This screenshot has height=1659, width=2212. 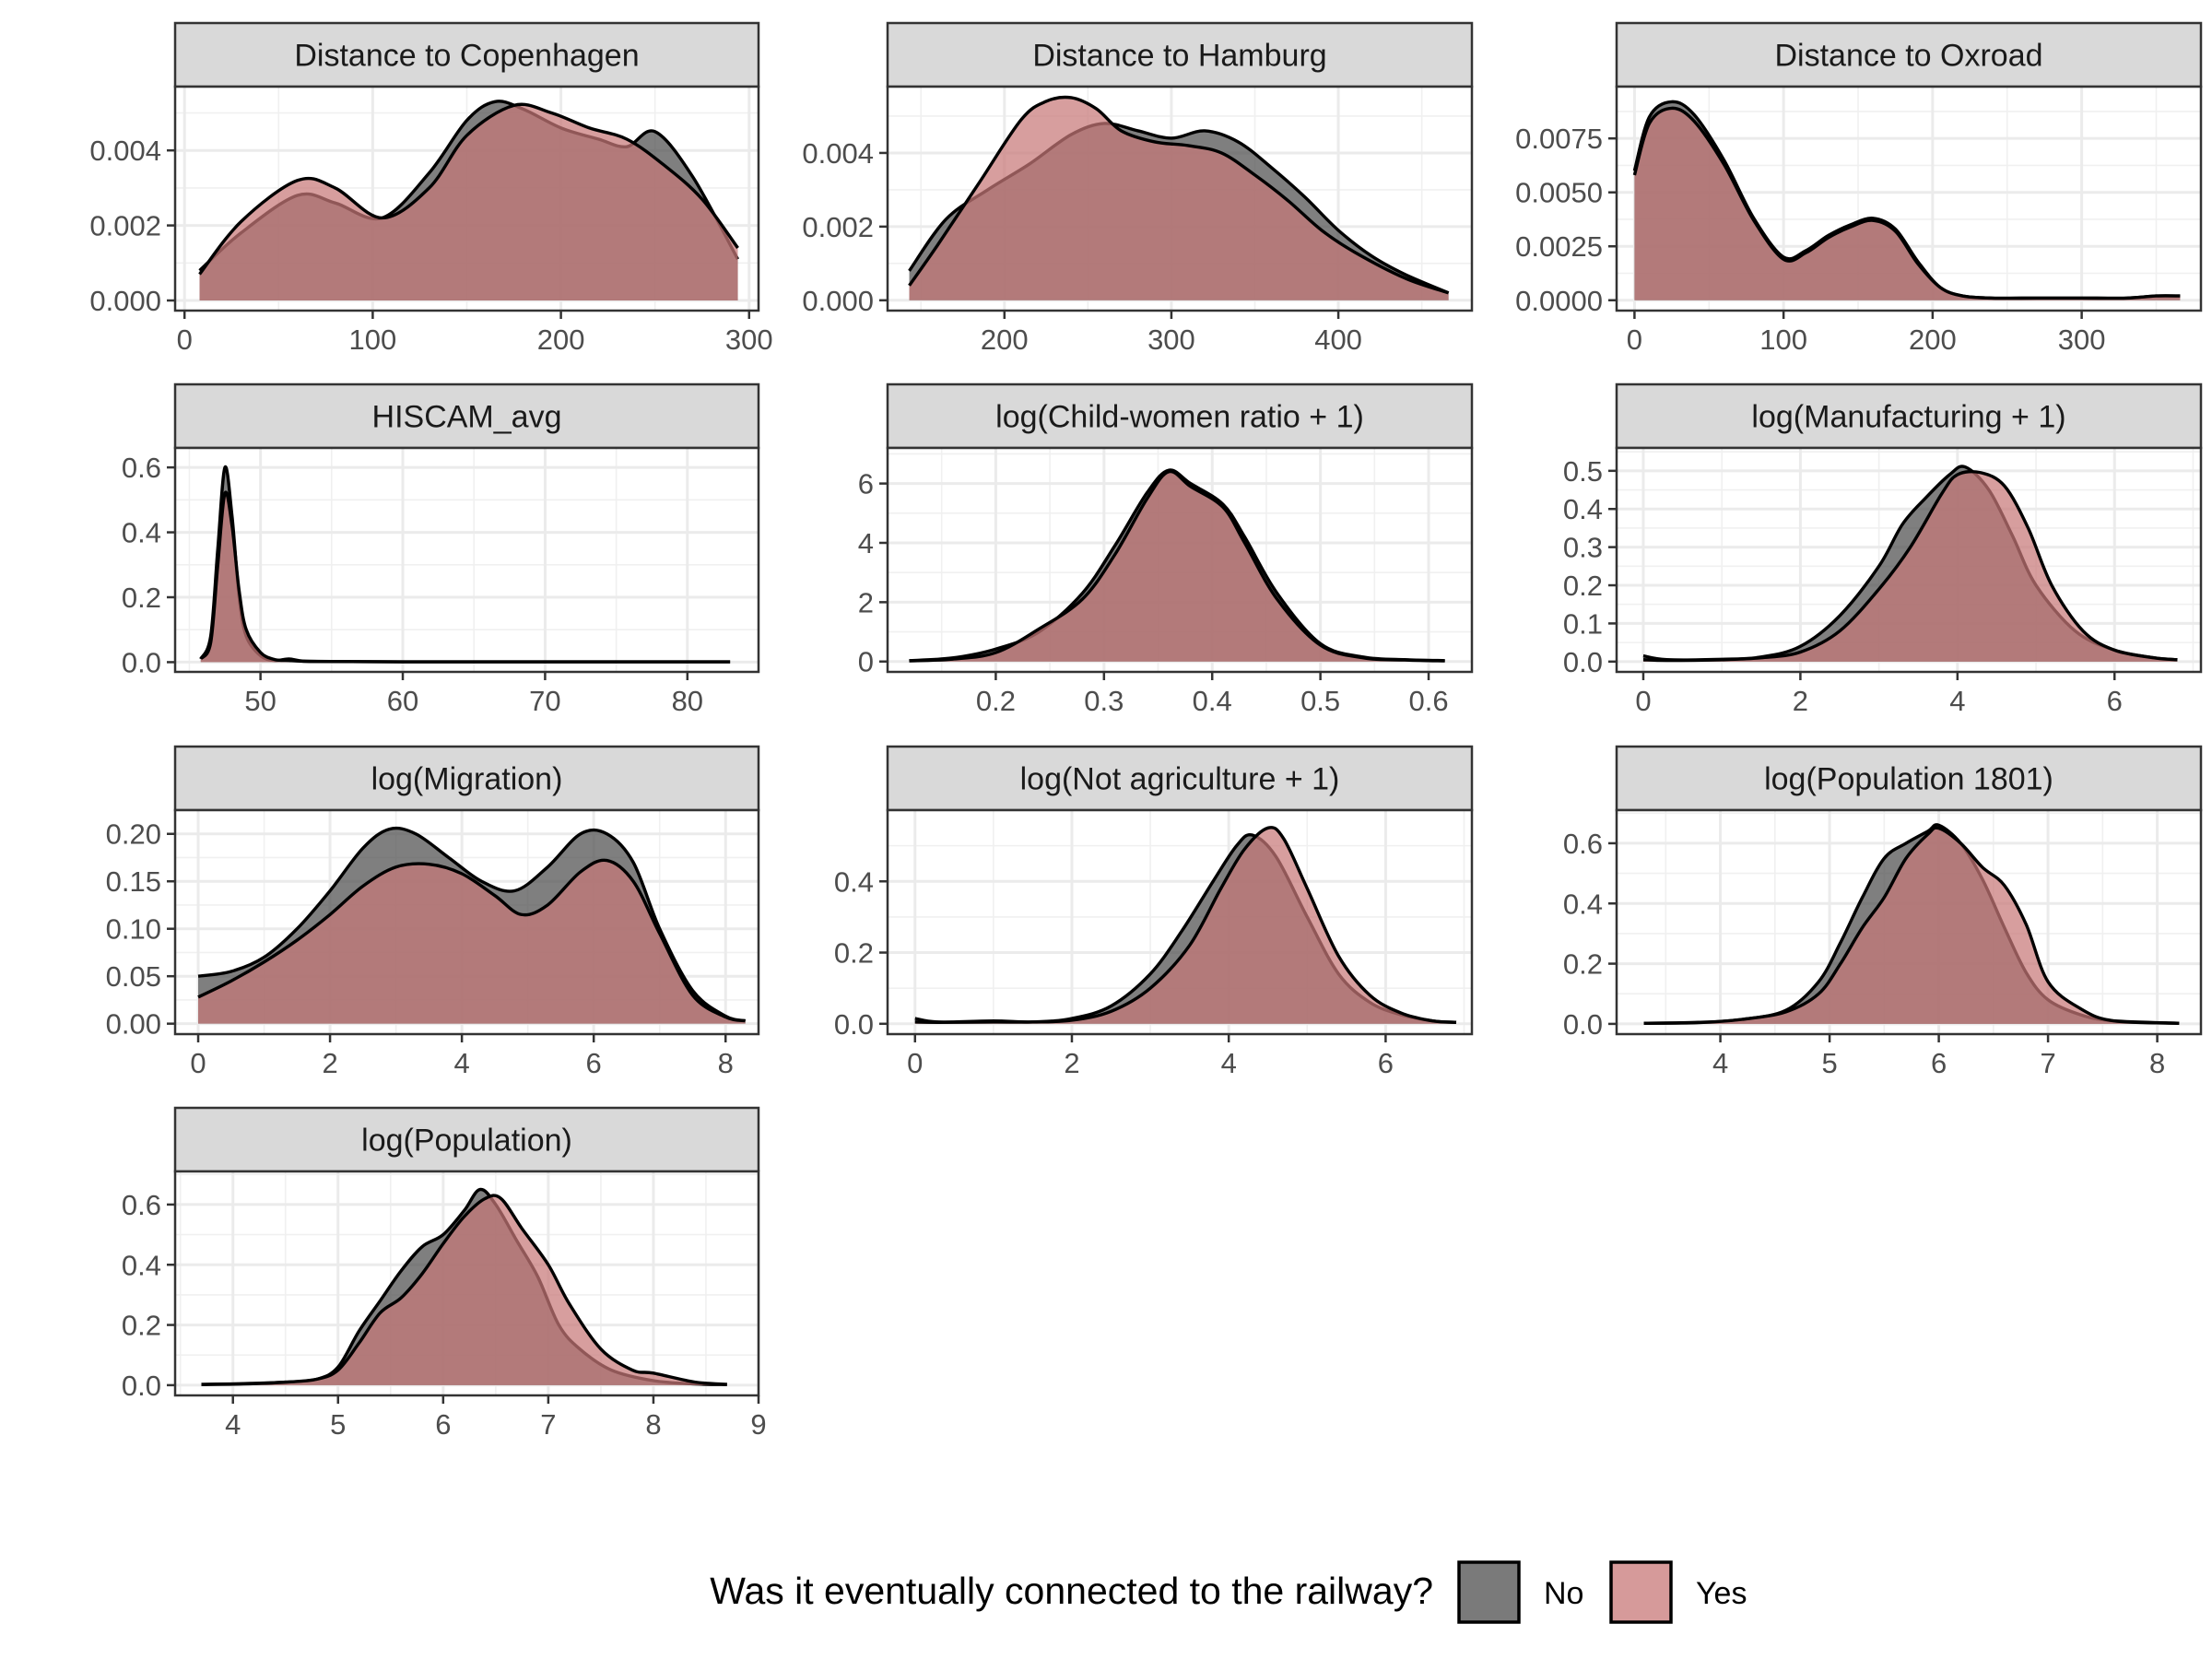 What do you see at coordinates (1489, 1592) in the screenshot?
I see `legend-key-no` at bounding box center [1489, 1592].